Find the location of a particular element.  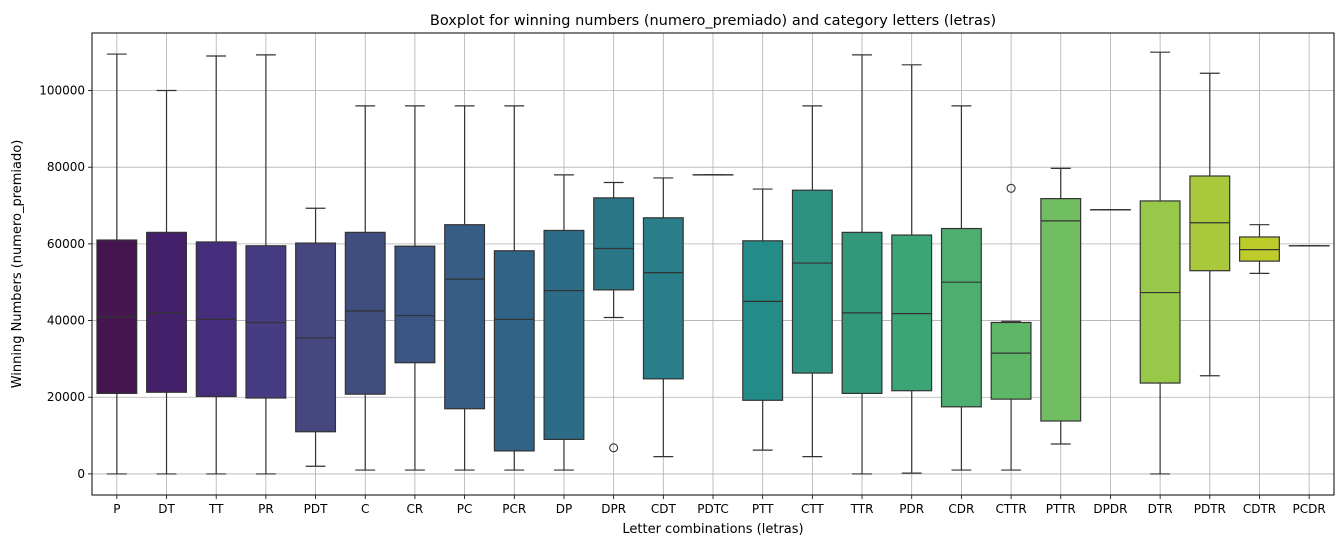

box-CTT is located at coordinates (812, 281).